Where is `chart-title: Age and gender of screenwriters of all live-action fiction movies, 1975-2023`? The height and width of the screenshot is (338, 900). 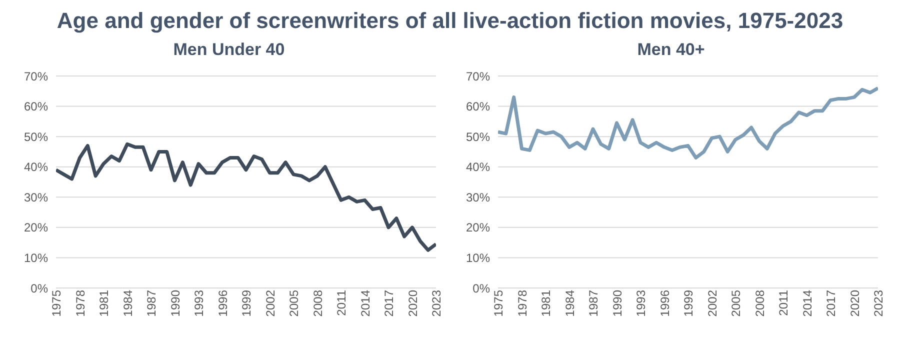 chart-title: Age and gender of screenwriters of all live-action fiction movies, 1975-2023 is located at coordinates (450, 21).